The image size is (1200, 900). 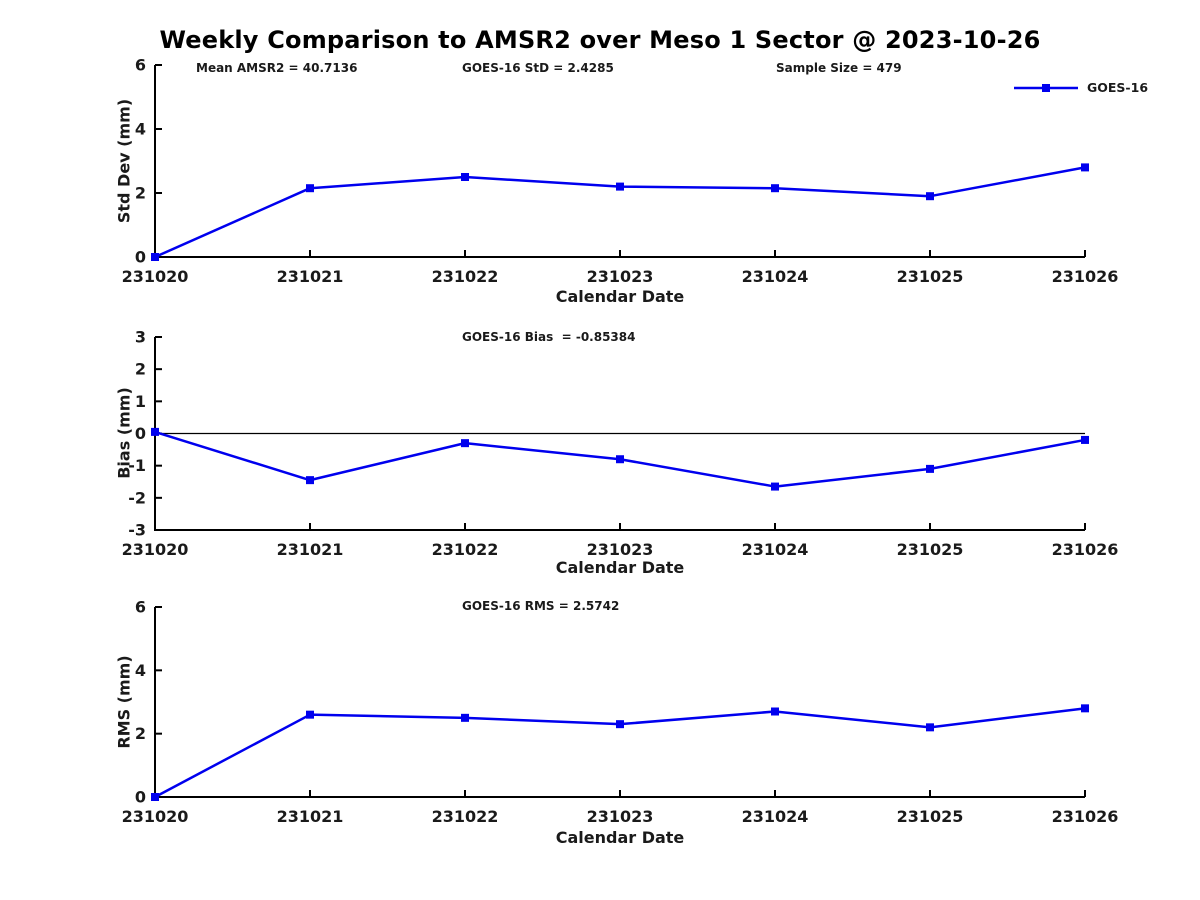 I want to click on y-tick-label: -1, so click(x=137, y=465).